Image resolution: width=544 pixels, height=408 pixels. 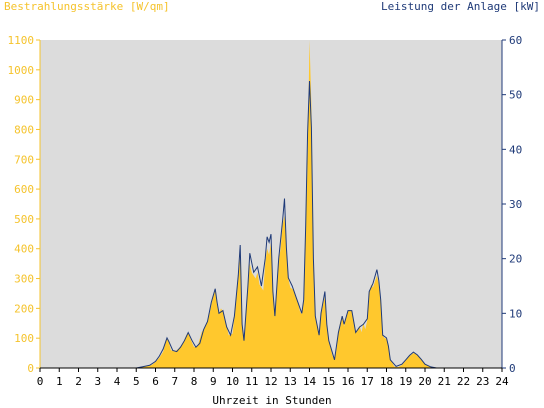 What do you see at coordinates (515, 313) in the screenshot?
I see `right-axis-tick-label: 10` at bounding box center [515, 313].